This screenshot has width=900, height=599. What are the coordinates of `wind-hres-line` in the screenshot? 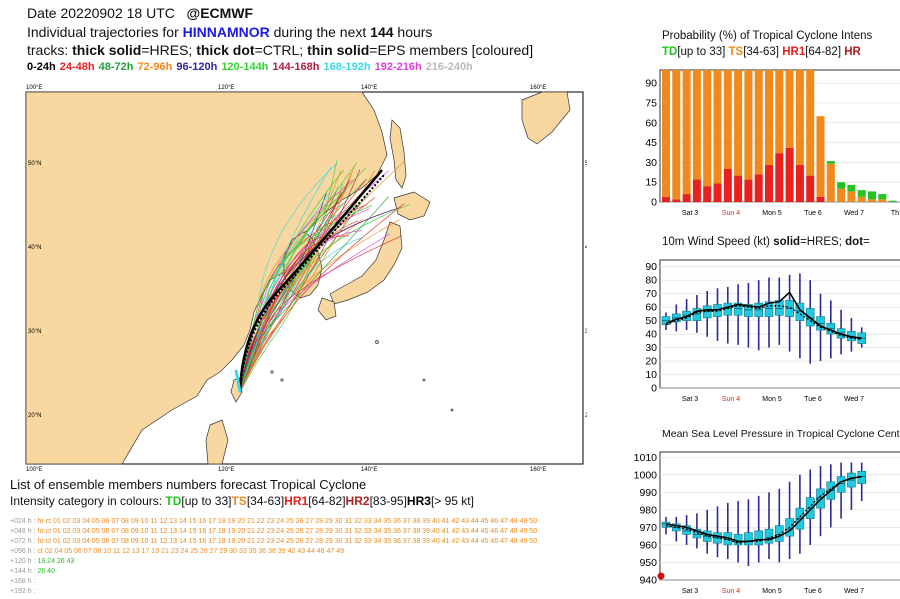 It's located at (763, 315).